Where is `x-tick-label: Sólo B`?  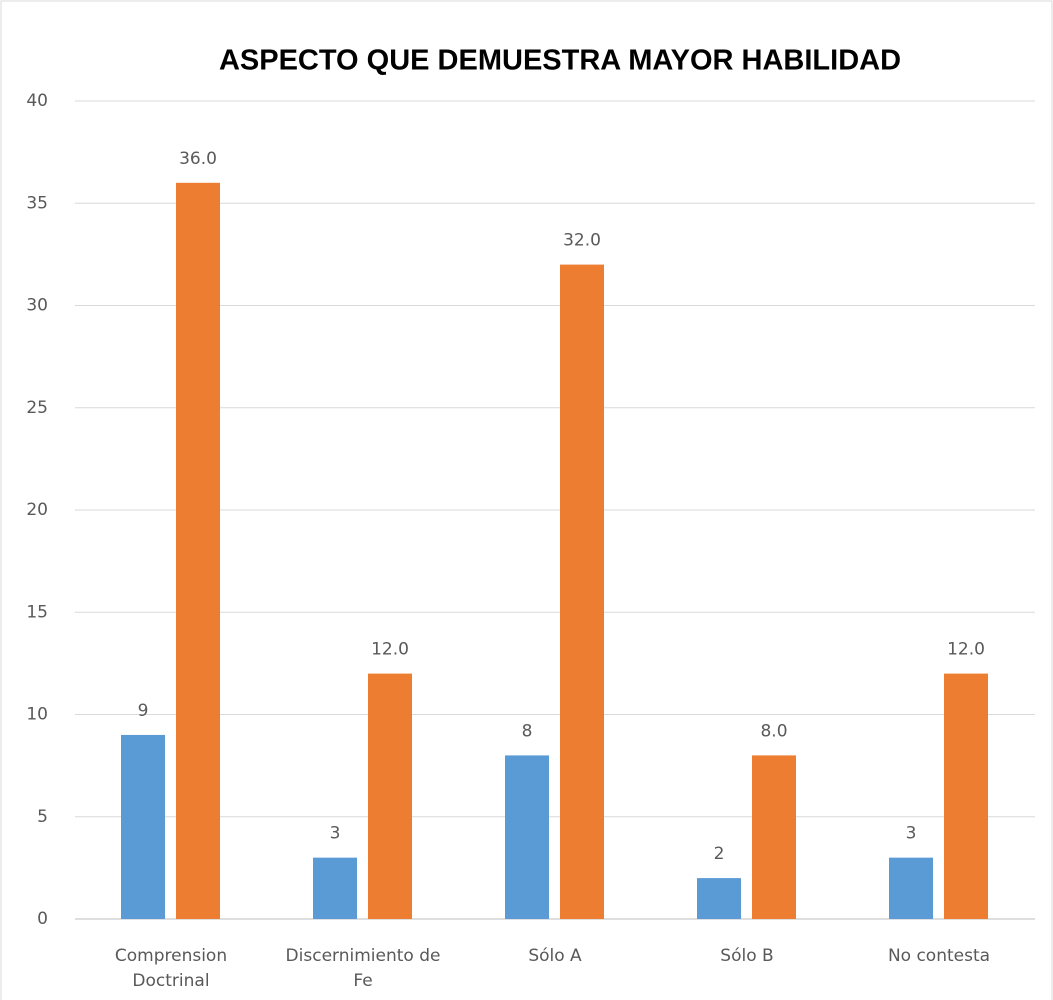 x-tick-label: Sólo B is located at coordinates (747, 956).